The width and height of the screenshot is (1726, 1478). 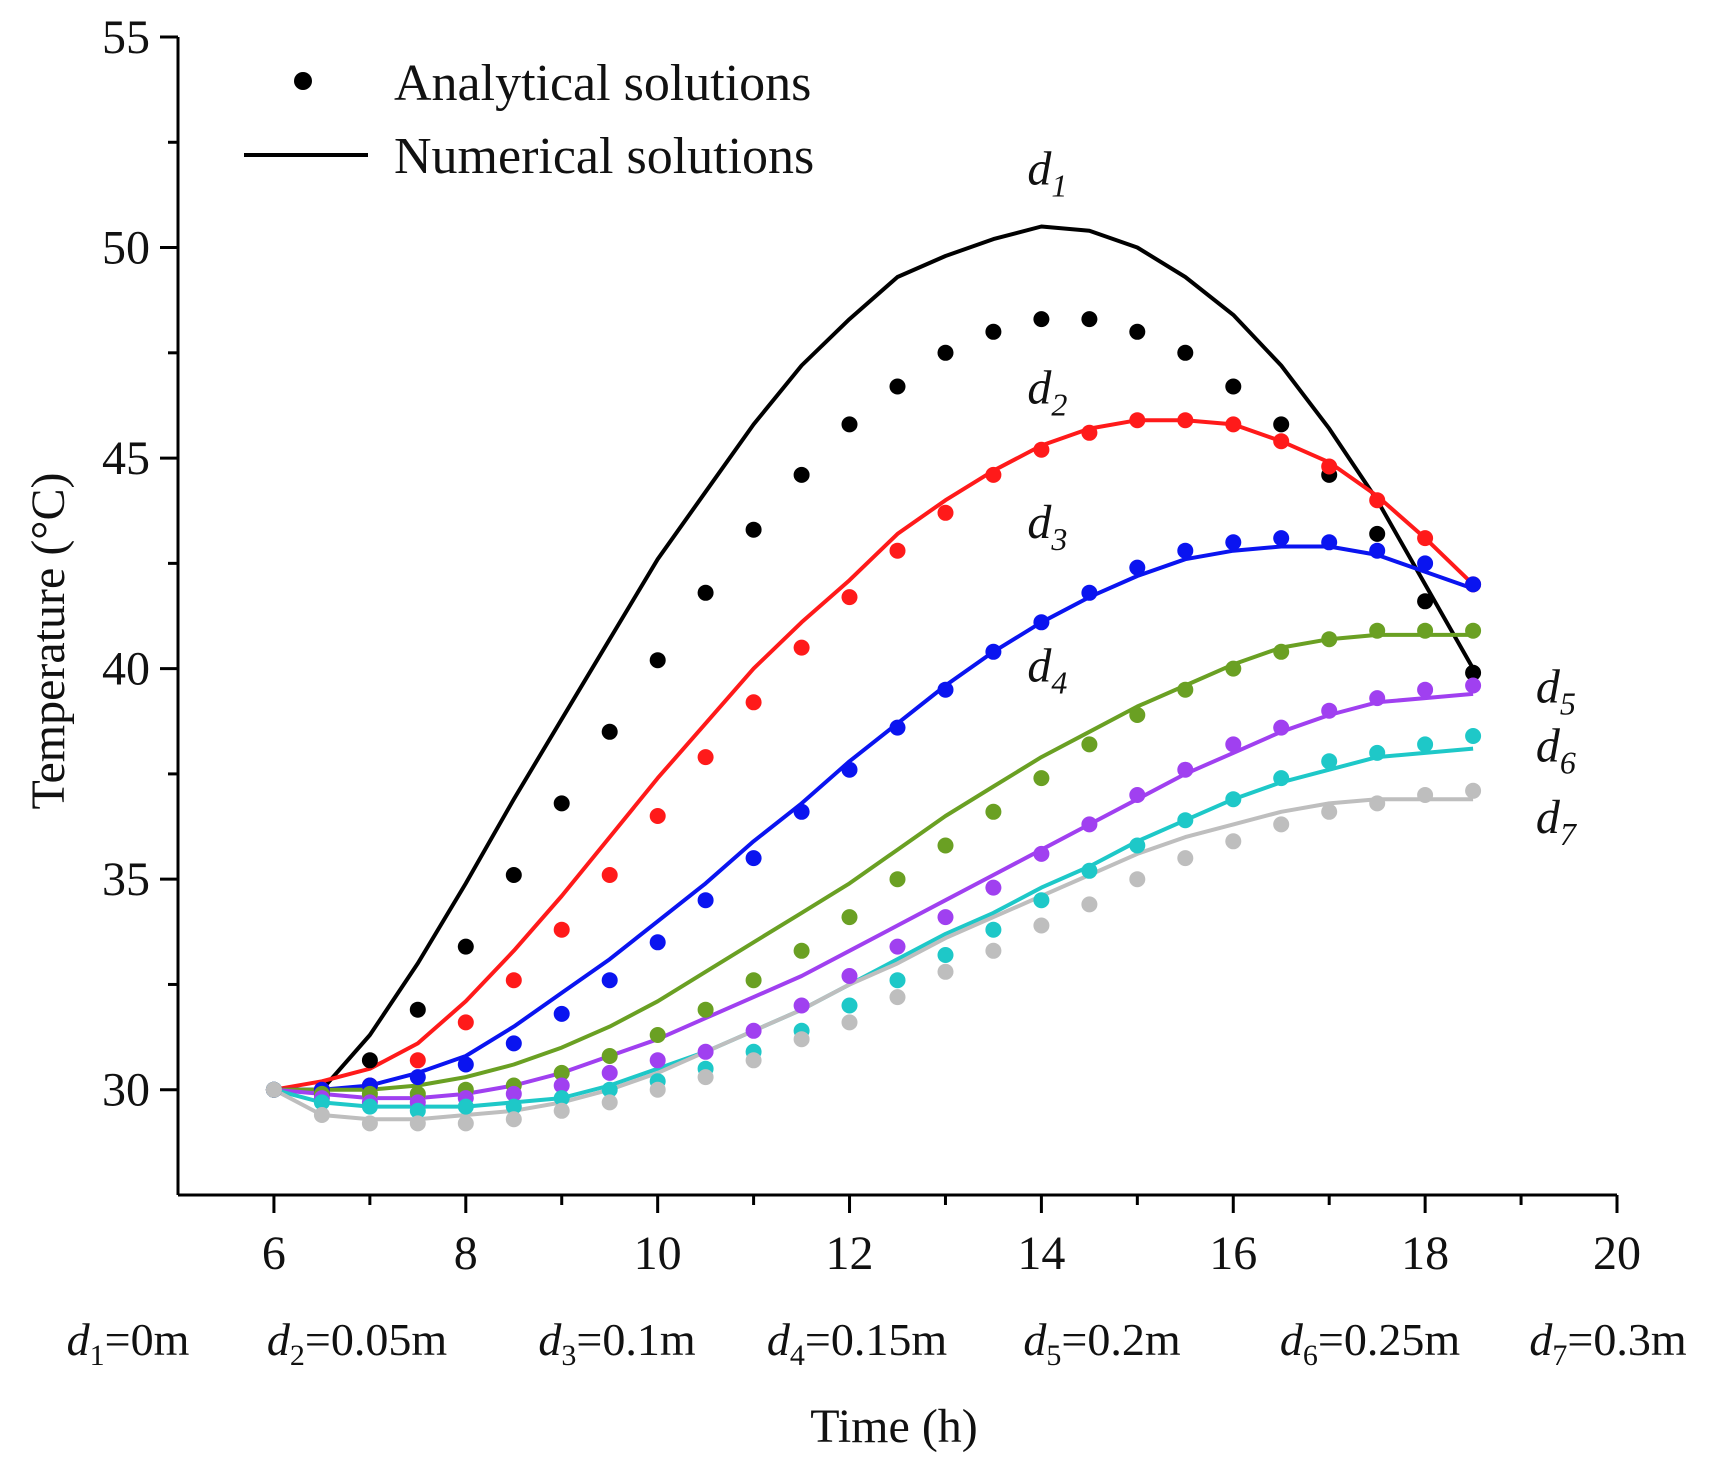 What do you see at coordinates (1101, 1343) in the screenshot?
I see `depth-label-d5: d5=0.2m` at bounding box center [1101, 1343].